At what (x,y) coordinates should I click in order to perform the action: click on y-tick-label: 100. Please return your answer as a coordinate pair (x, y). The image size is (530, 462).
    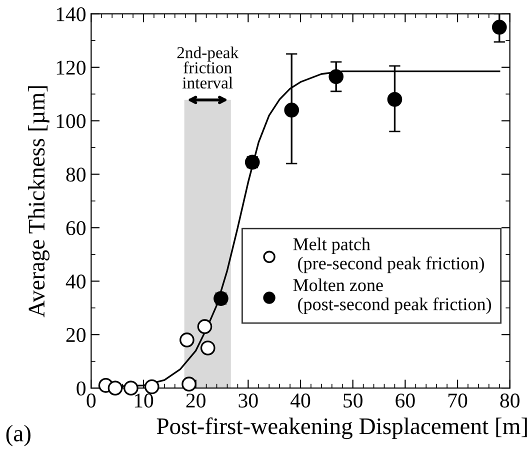
    Looking at the image, I should click on (71, 121).